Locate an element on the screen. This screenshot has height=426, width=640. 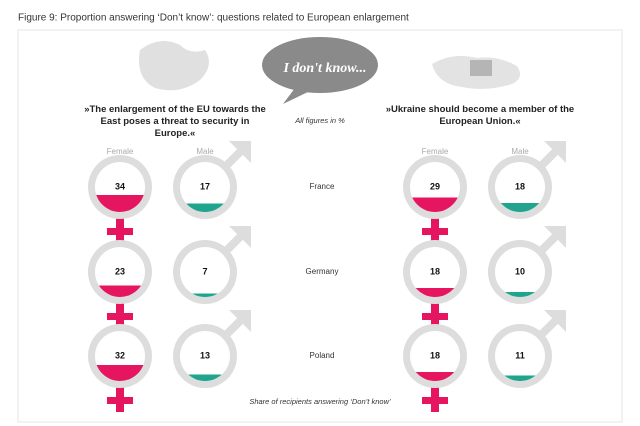
value-label: 23 is located at coordinates (120, 271).